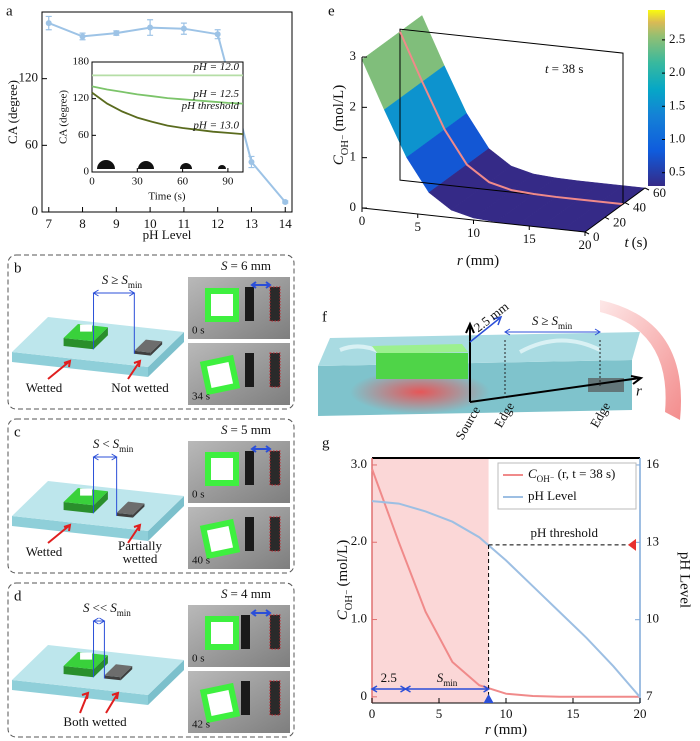 This screenshot has width=700, height=741. I want to click on y2-tick-label: 16, so click(653, 463).